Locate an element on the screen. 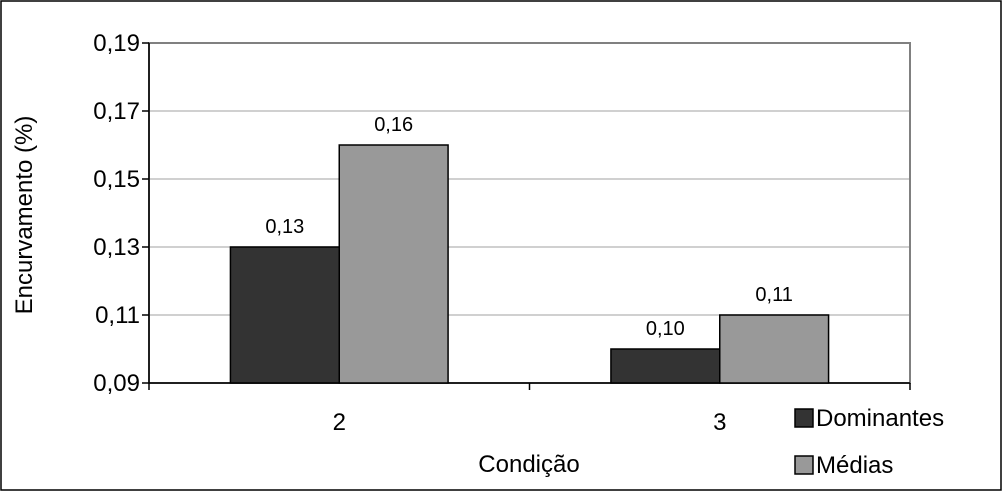 The height and width of the screenshot is (491, 1002). x-axis-title: Condição is located at coordinates (528, 464).